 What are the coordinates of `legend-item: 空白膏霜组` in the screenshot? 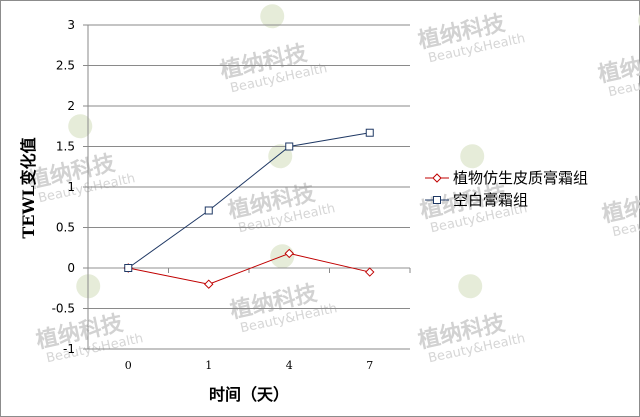 It's located at (476, 200).